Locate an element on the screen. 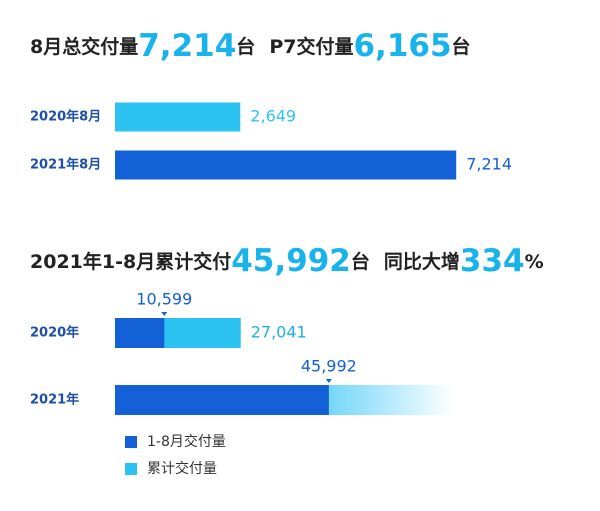 Image resolution: width=600 pixels, height=511 pixels. legend-label: 累计交付量 is located at coordinates (182, 468).